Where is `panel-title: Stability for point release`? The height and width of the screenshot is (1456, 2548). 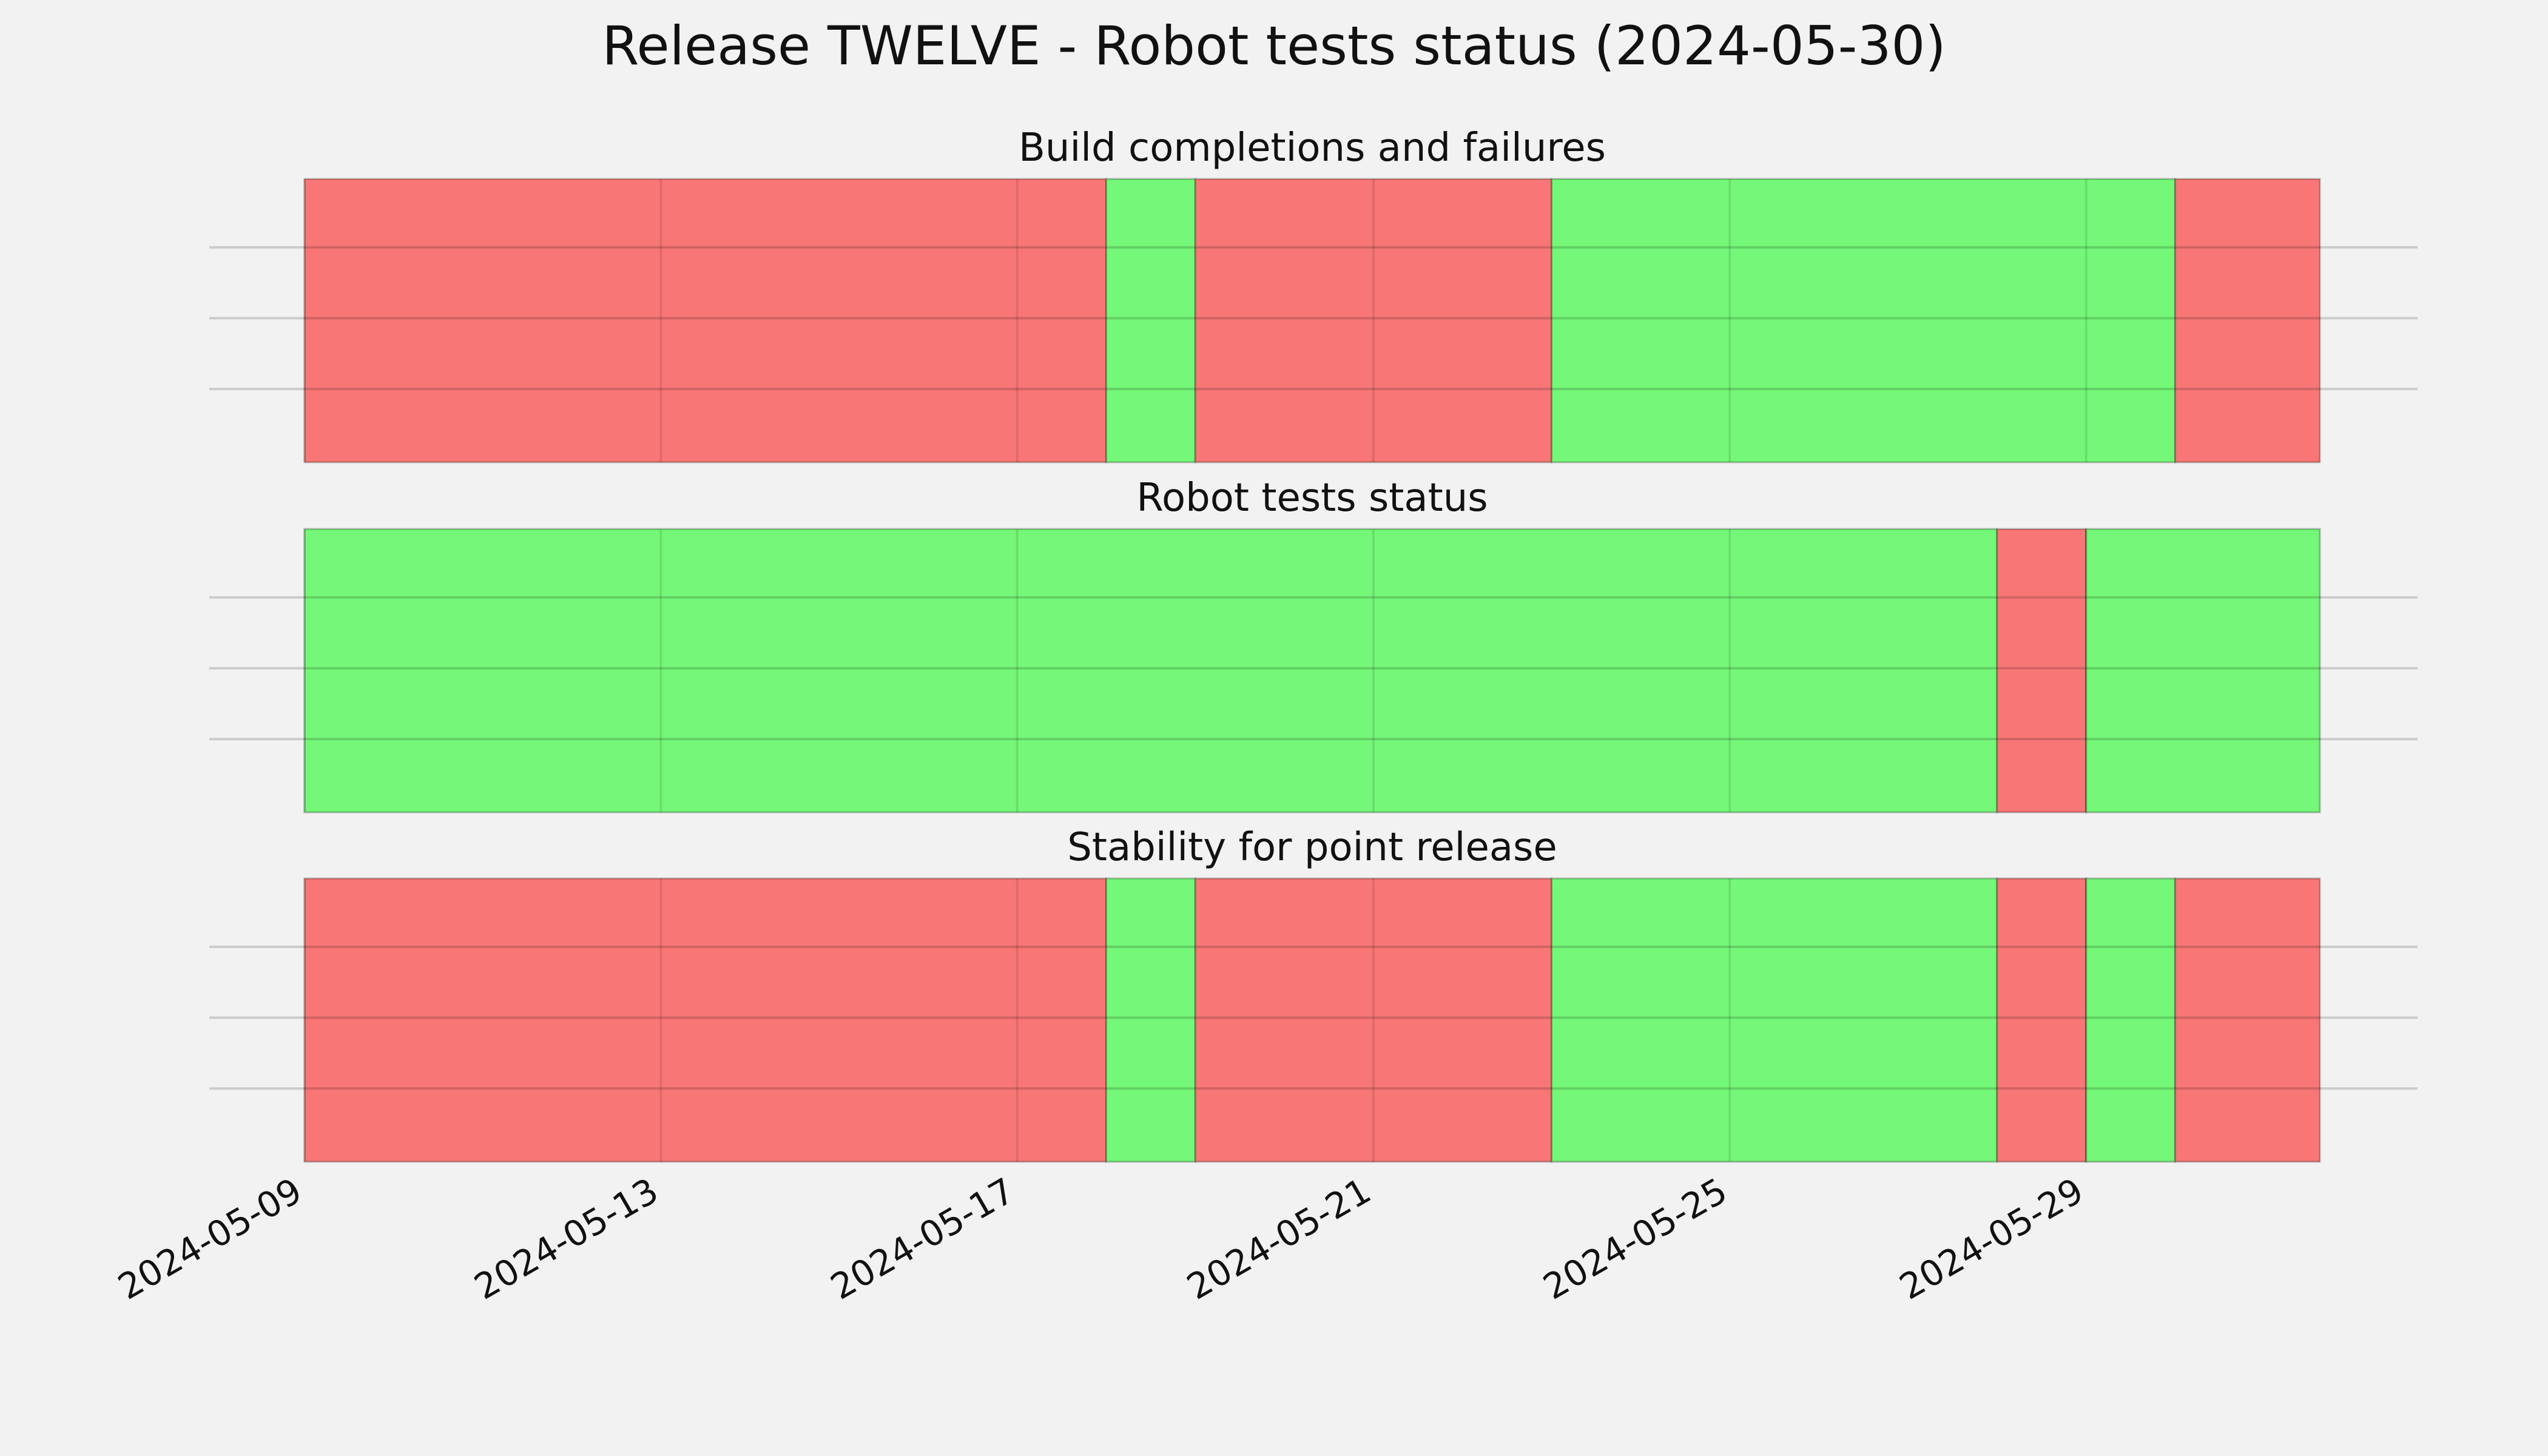
panel-title: Stability for point release is located at coordinates (1312, 847).